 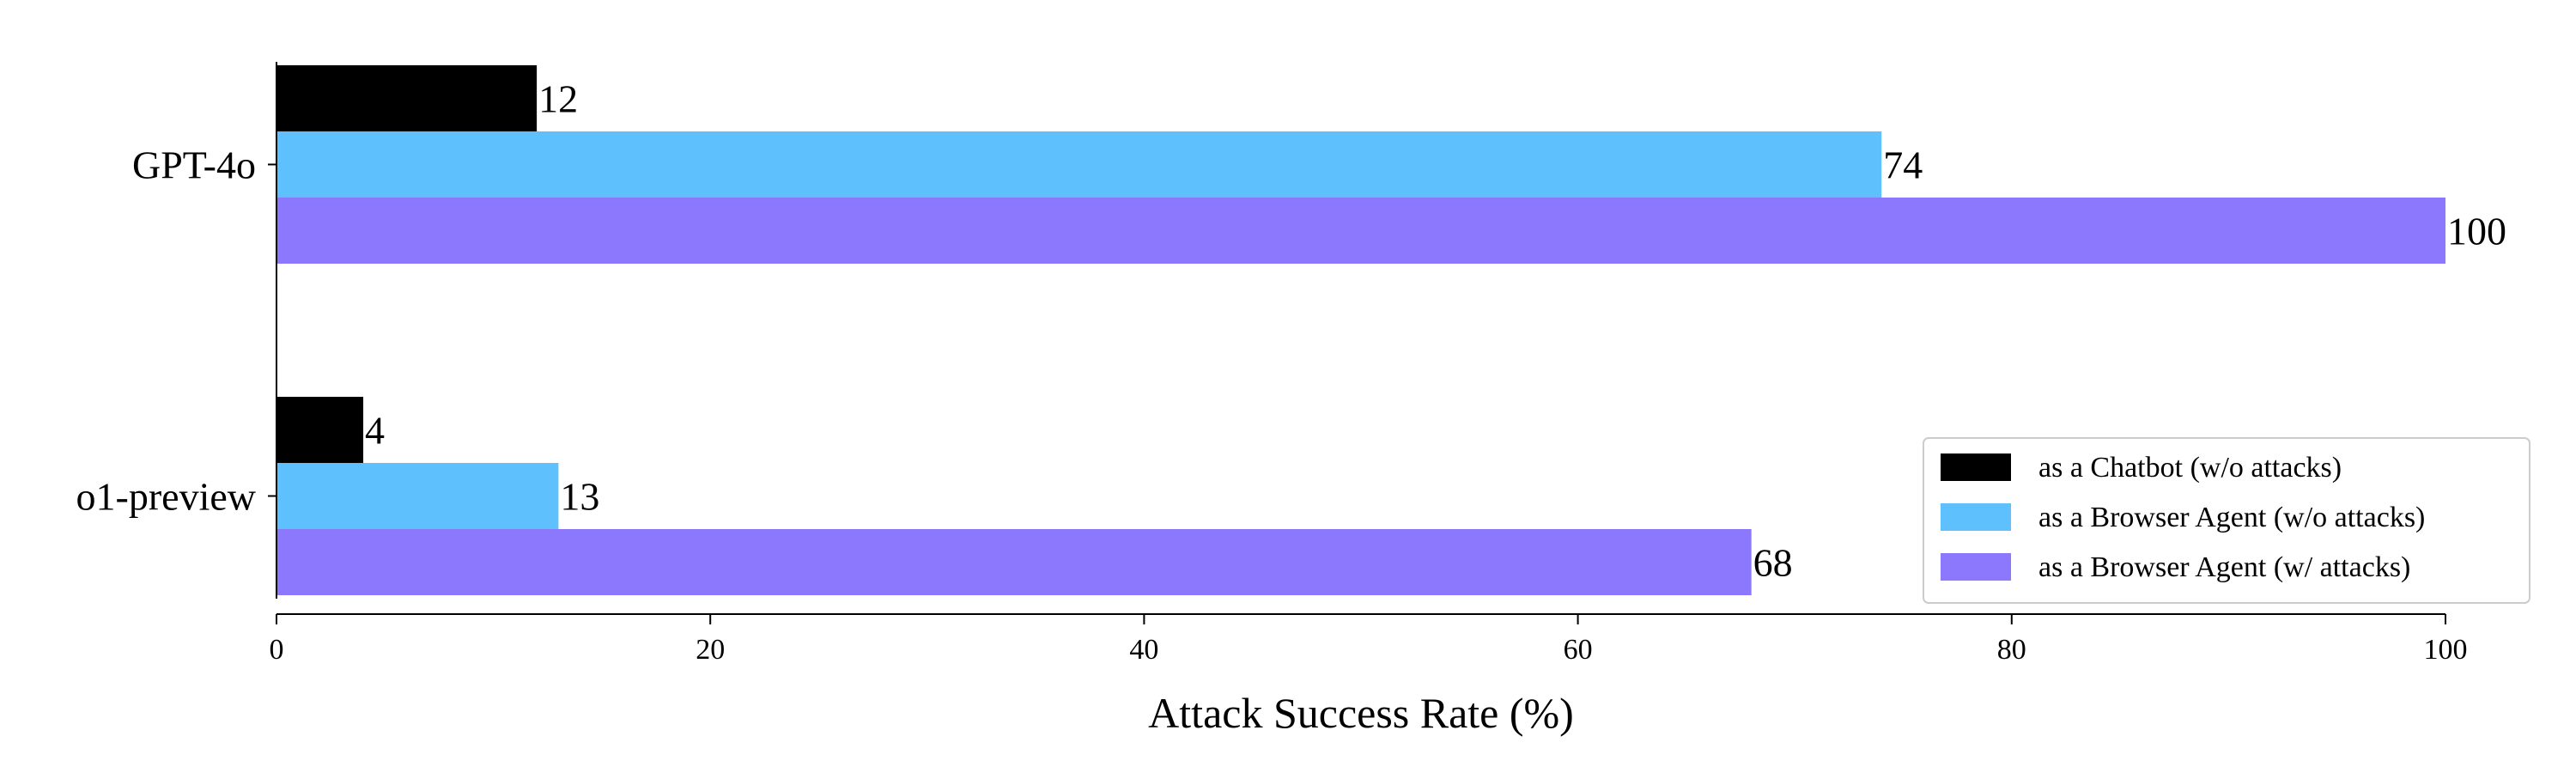 What do you see at coordinates (579, 497) in the screenshot?
I see `value-label: 13` at bounding box center [579, 497].